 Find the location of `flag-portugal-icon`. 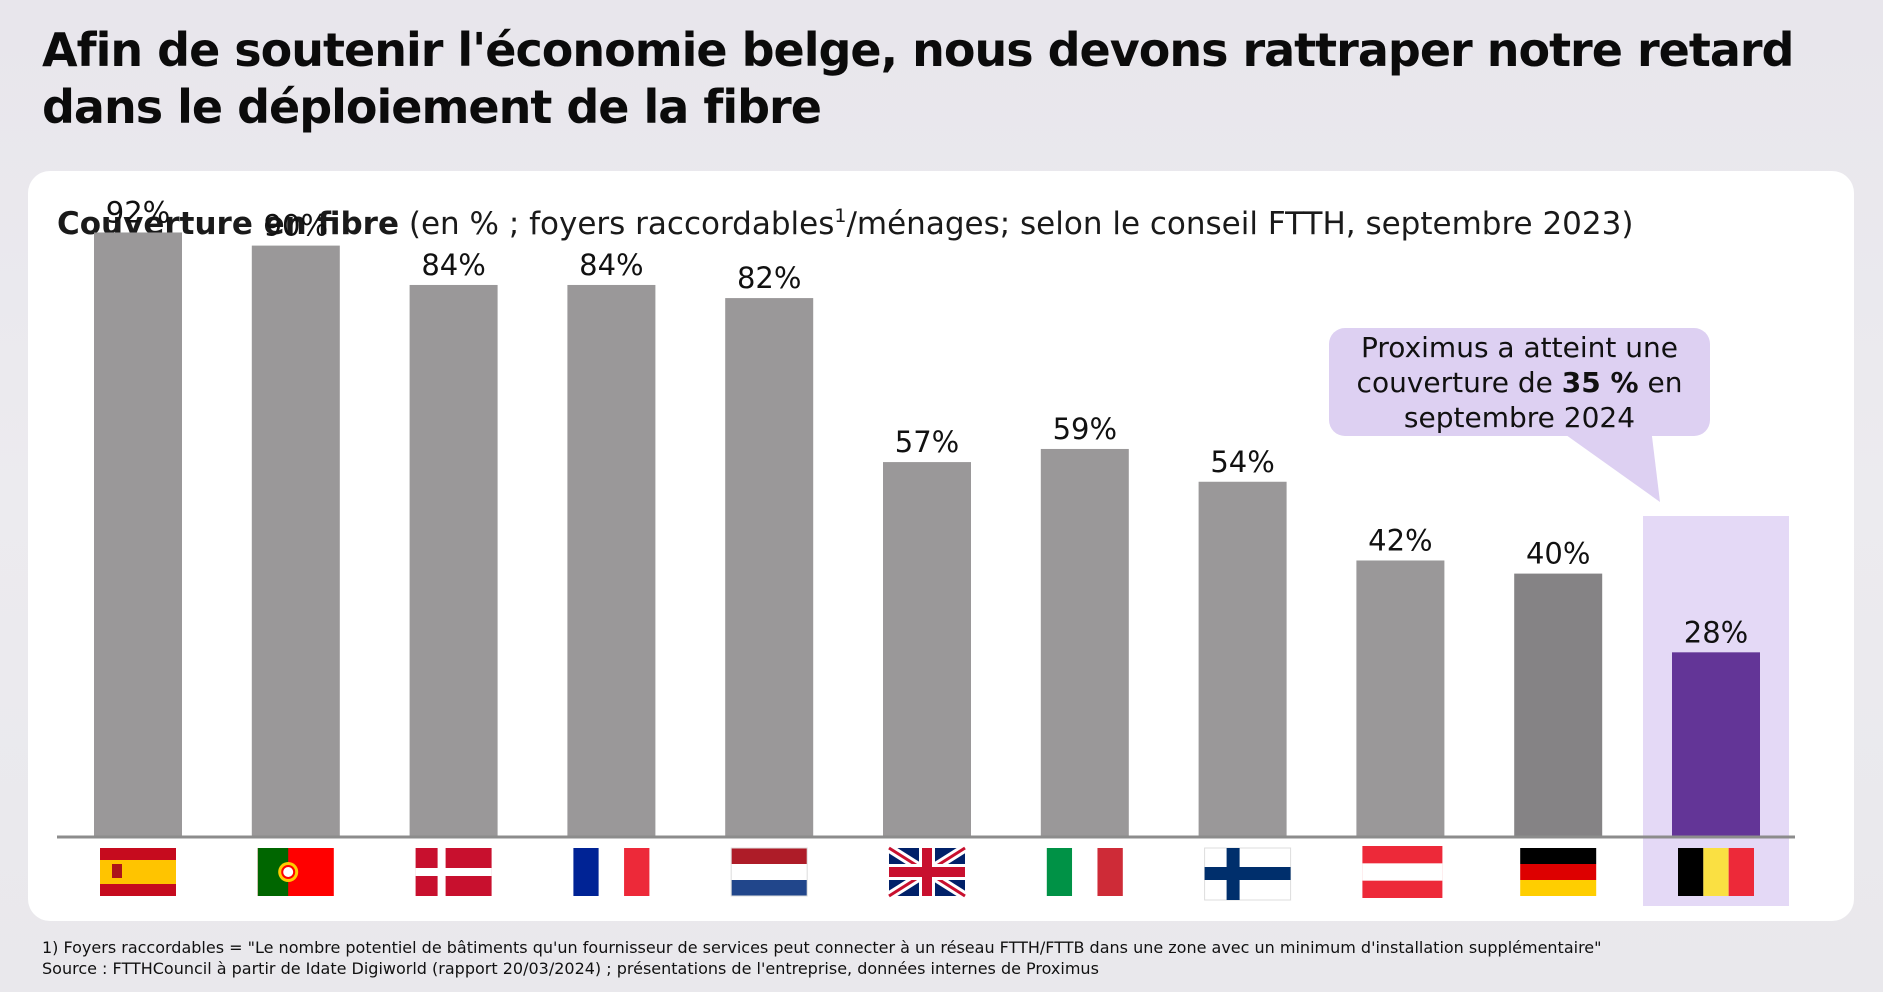

flag-portugal-icon is located at coordinates (295, 872).